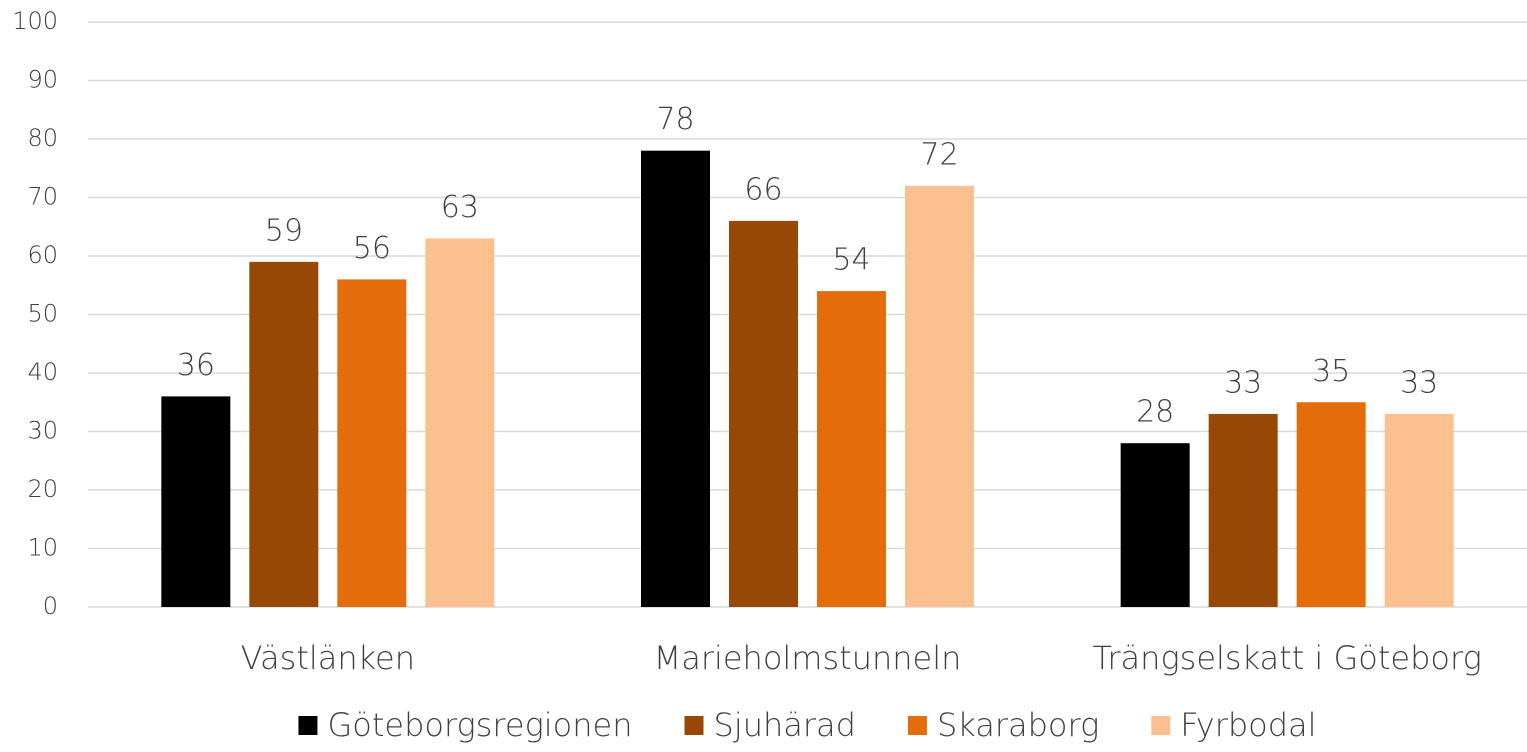 The image size is (1527, 752). I want to click on y-tick-label: 50, so click(42, 314).